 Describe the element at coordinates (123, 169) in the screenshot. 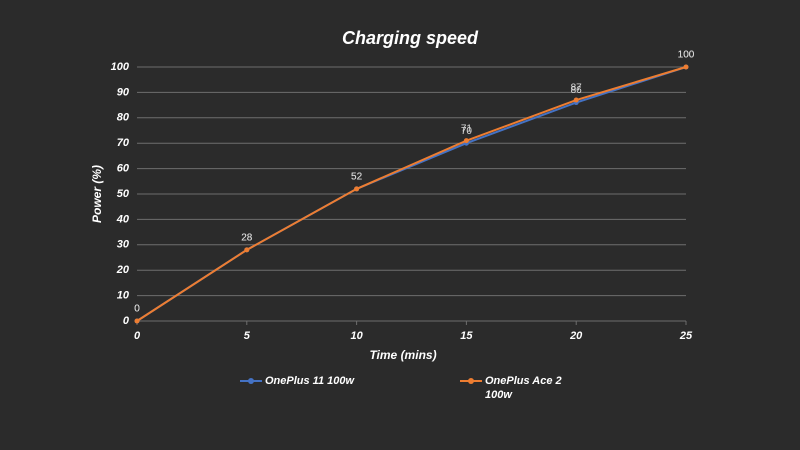

I see `y-tick-label: 60` at that location.